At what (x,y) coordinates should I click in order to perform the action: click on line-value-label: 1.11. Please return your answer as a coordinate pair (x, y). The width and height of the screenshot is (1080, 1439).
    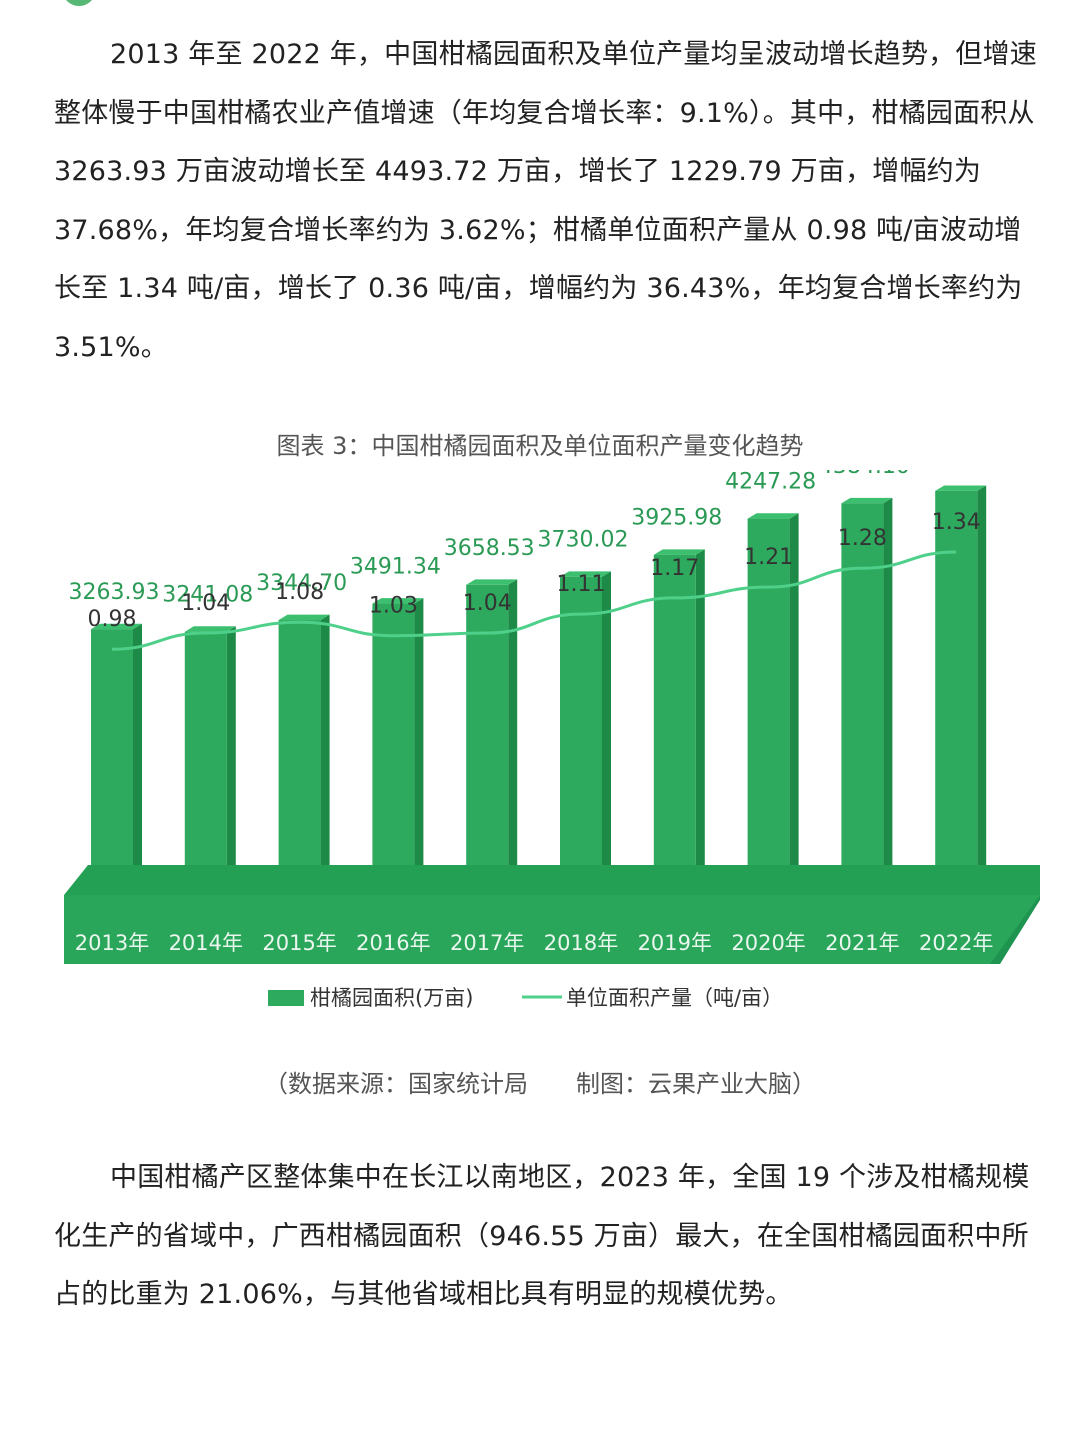
    Looking at the image, I should click on (581, 584).